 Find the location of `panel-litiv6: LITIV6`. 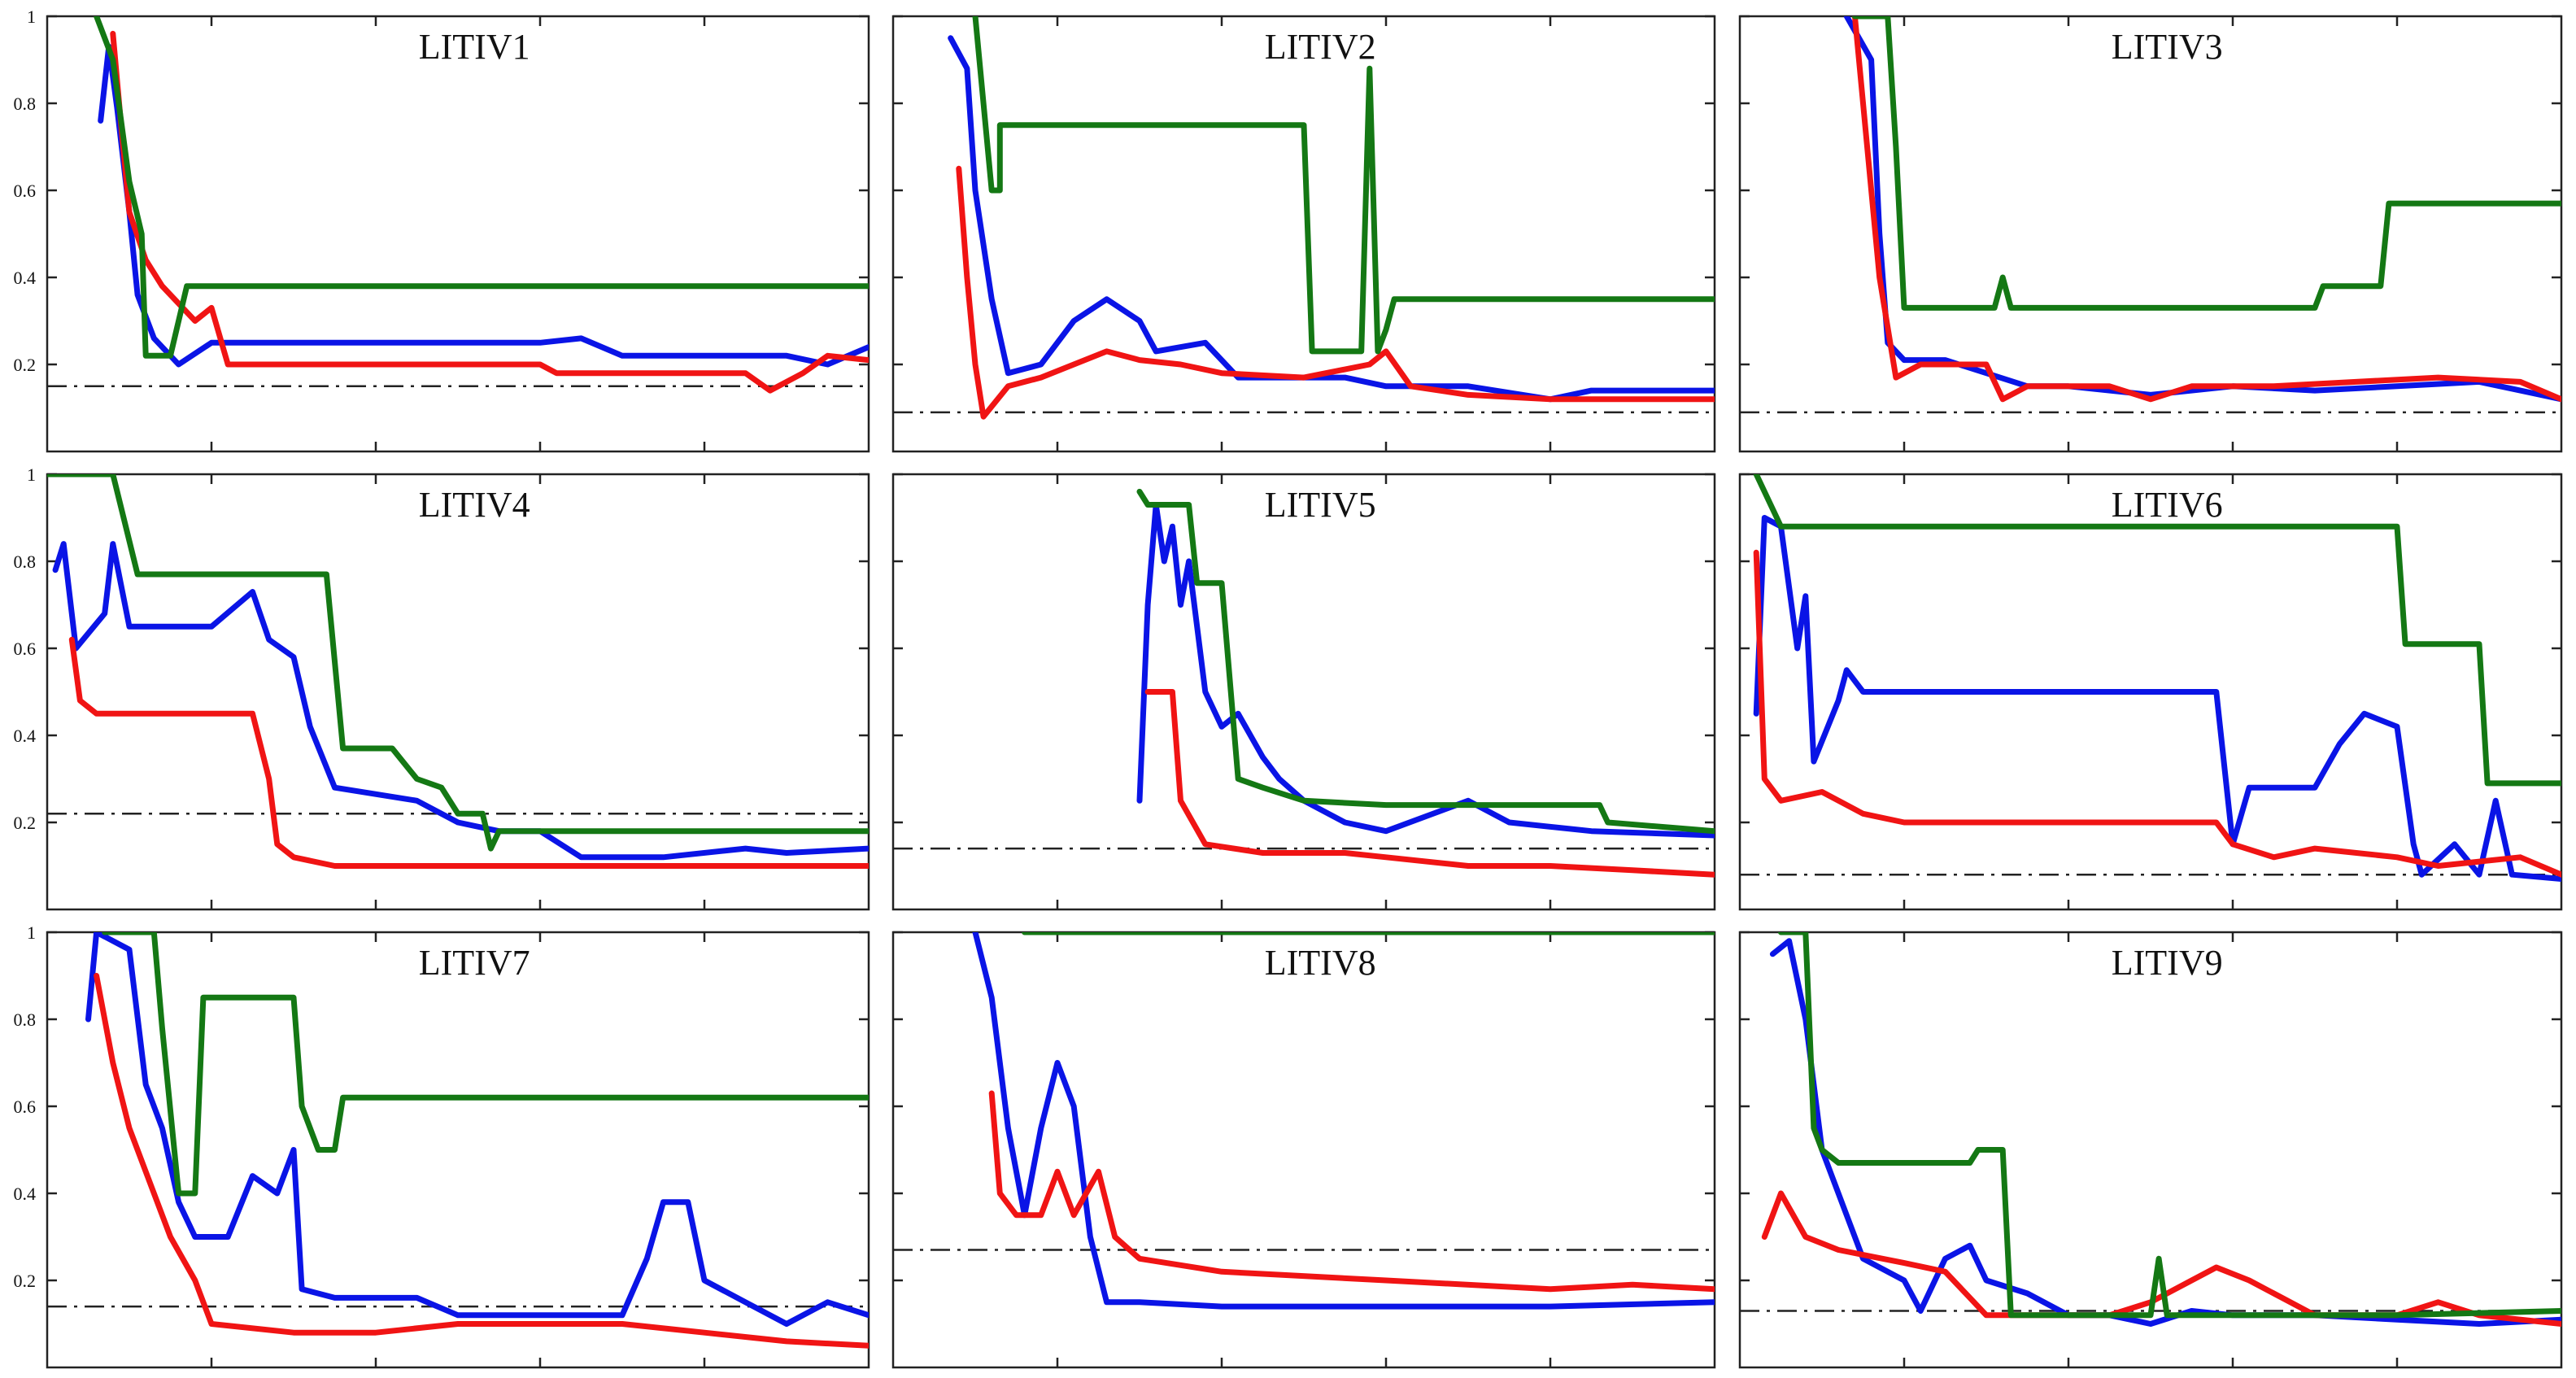

panel-litiv6: LITIV6 is located at coordinates (2150, 692).